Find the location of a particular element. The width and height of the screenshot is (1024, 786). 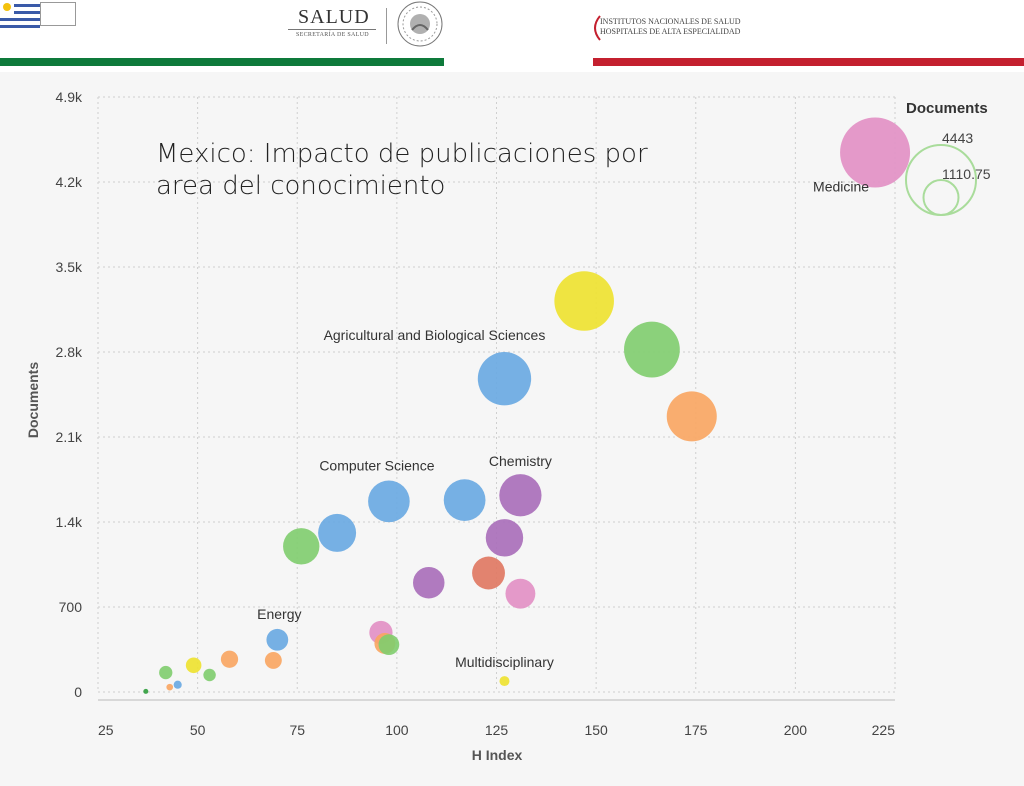

institution-line-2: HOSPITALES DE ALTA ESPECIALIDAD is located at coordinates (670, 31).